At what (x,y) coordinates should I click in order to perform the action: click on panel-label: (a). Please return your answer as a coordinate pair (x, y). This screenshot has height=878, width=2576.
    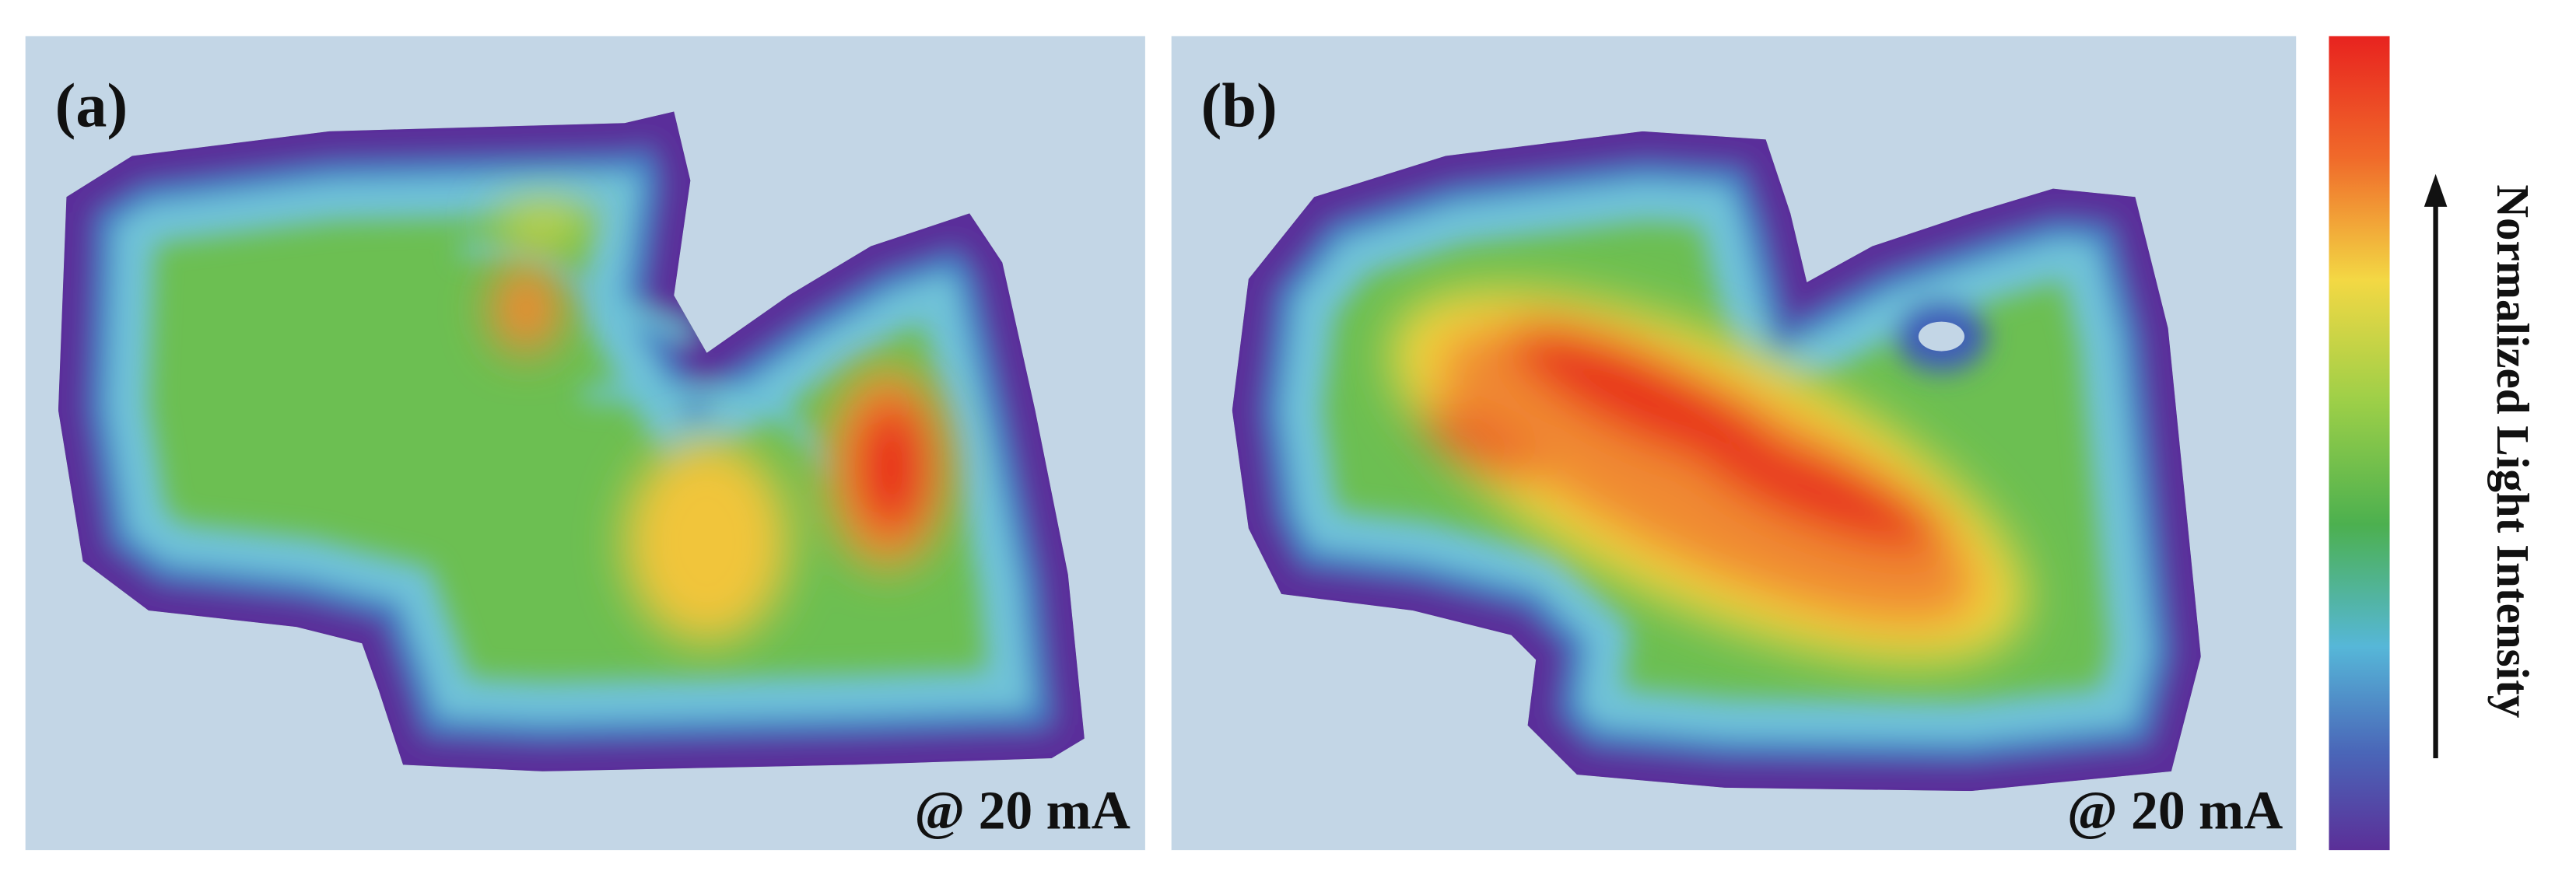
    Looking at the image, I should click on (91, 106).